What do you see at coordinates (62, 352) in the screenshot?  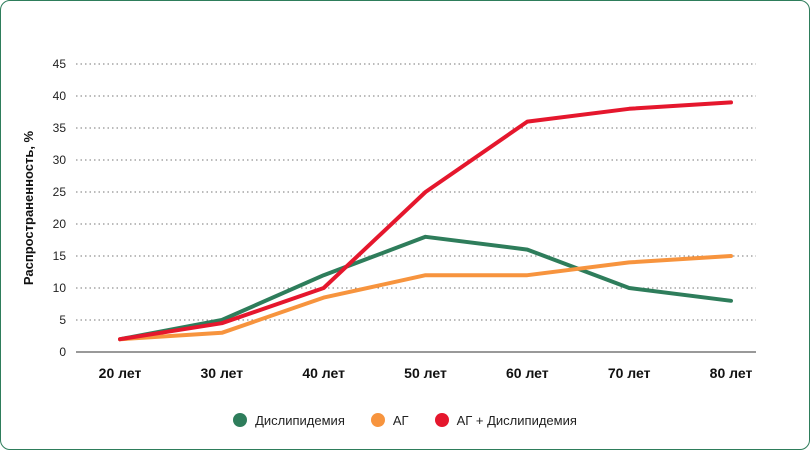 I see `y-tick-label: 0` at bounding box center [62, 352].